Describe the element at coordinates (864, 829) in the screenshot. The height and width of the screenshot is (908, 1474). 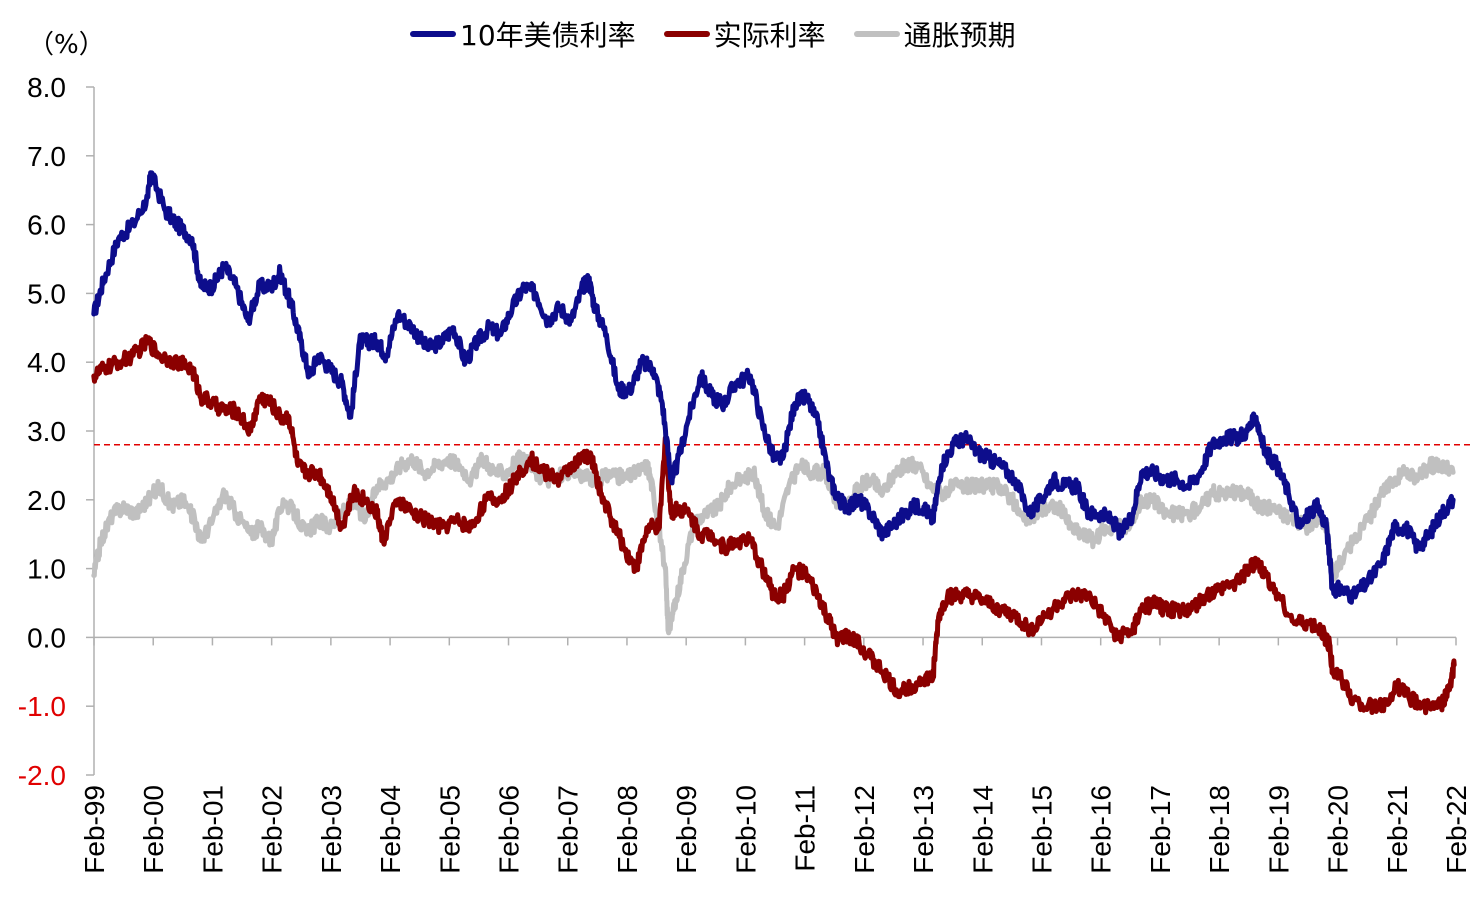
I see `x-tick-label: Feb-12` at that location.